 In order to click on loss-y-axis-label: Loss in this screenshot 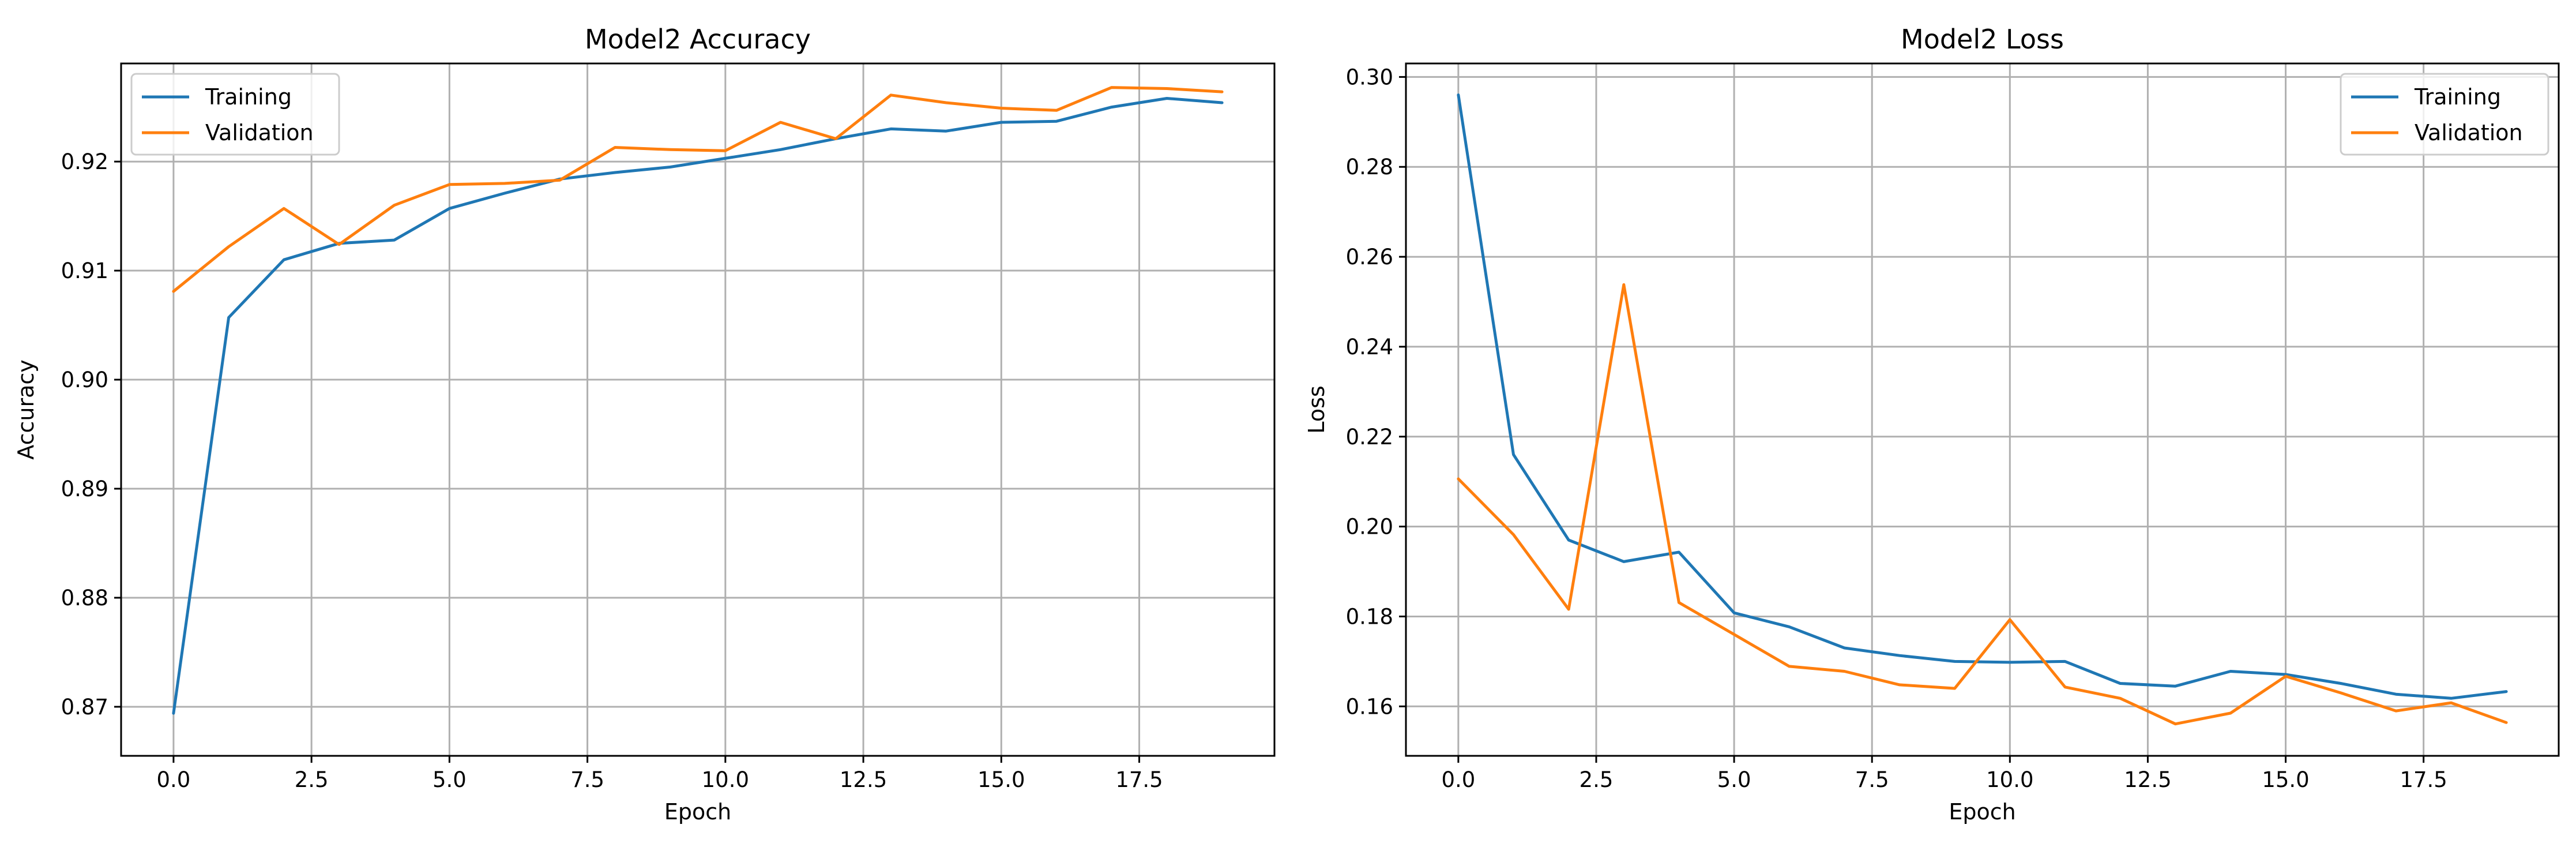, I will do `click(1316, 409)`.